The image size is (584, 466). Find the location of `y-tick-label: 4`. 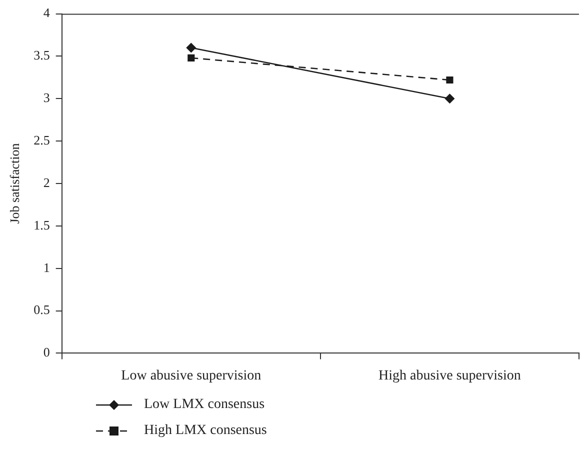

y-tick-label: 4 is located at coordinates (46, 12).